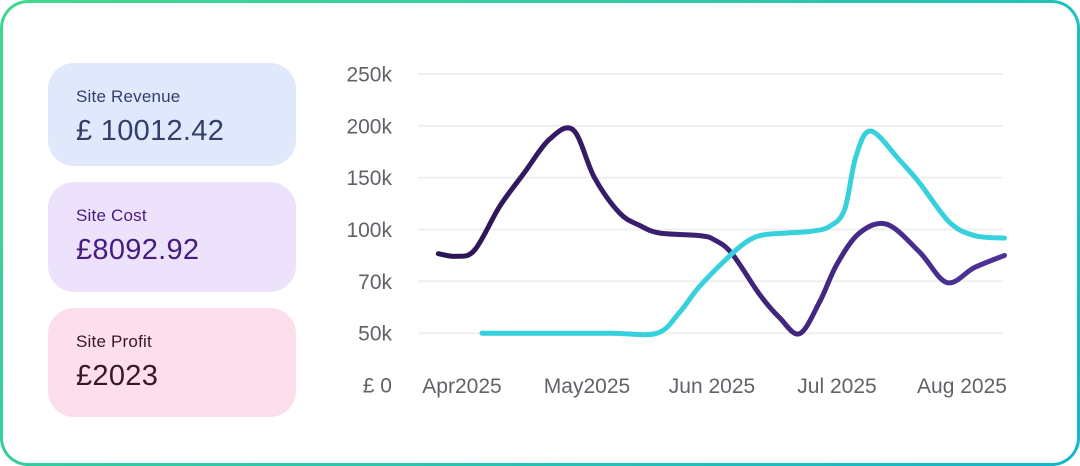 This screenshot has height=466, width=1080. I want to click on site-profit-value: £2023, so click(117, 376).